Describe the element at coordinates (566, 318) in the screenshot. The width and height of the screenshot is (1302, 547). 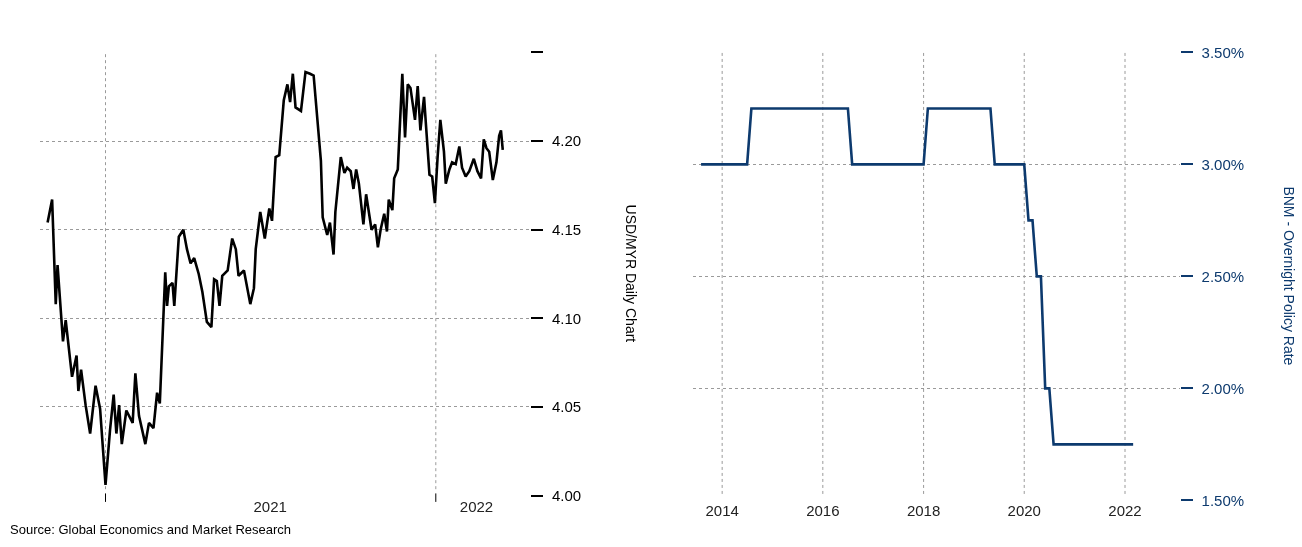
I see `y-tick-label: 4.10` at that location.